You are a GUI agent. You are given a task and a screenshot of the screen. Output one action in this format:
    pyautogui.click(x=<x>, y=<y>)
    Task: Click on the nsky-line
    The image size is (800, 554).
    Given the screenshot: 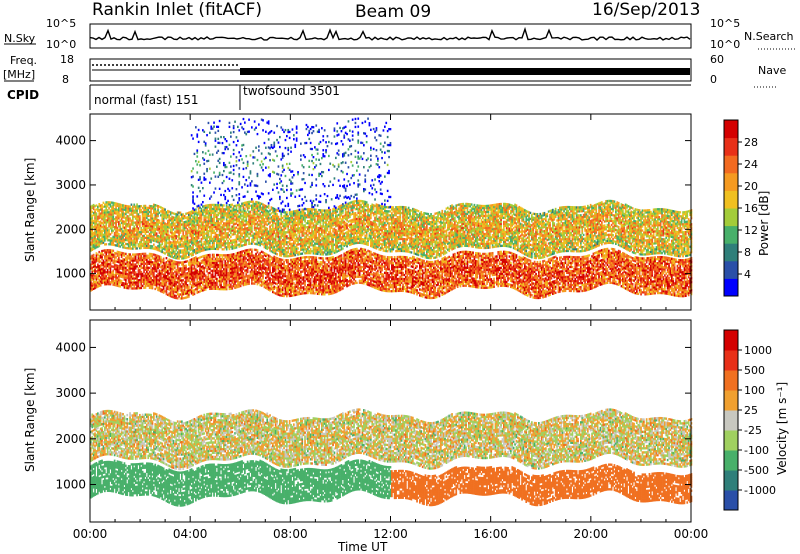 What is the action you would take?
    pyautogui.click(x=390, y=33)
    